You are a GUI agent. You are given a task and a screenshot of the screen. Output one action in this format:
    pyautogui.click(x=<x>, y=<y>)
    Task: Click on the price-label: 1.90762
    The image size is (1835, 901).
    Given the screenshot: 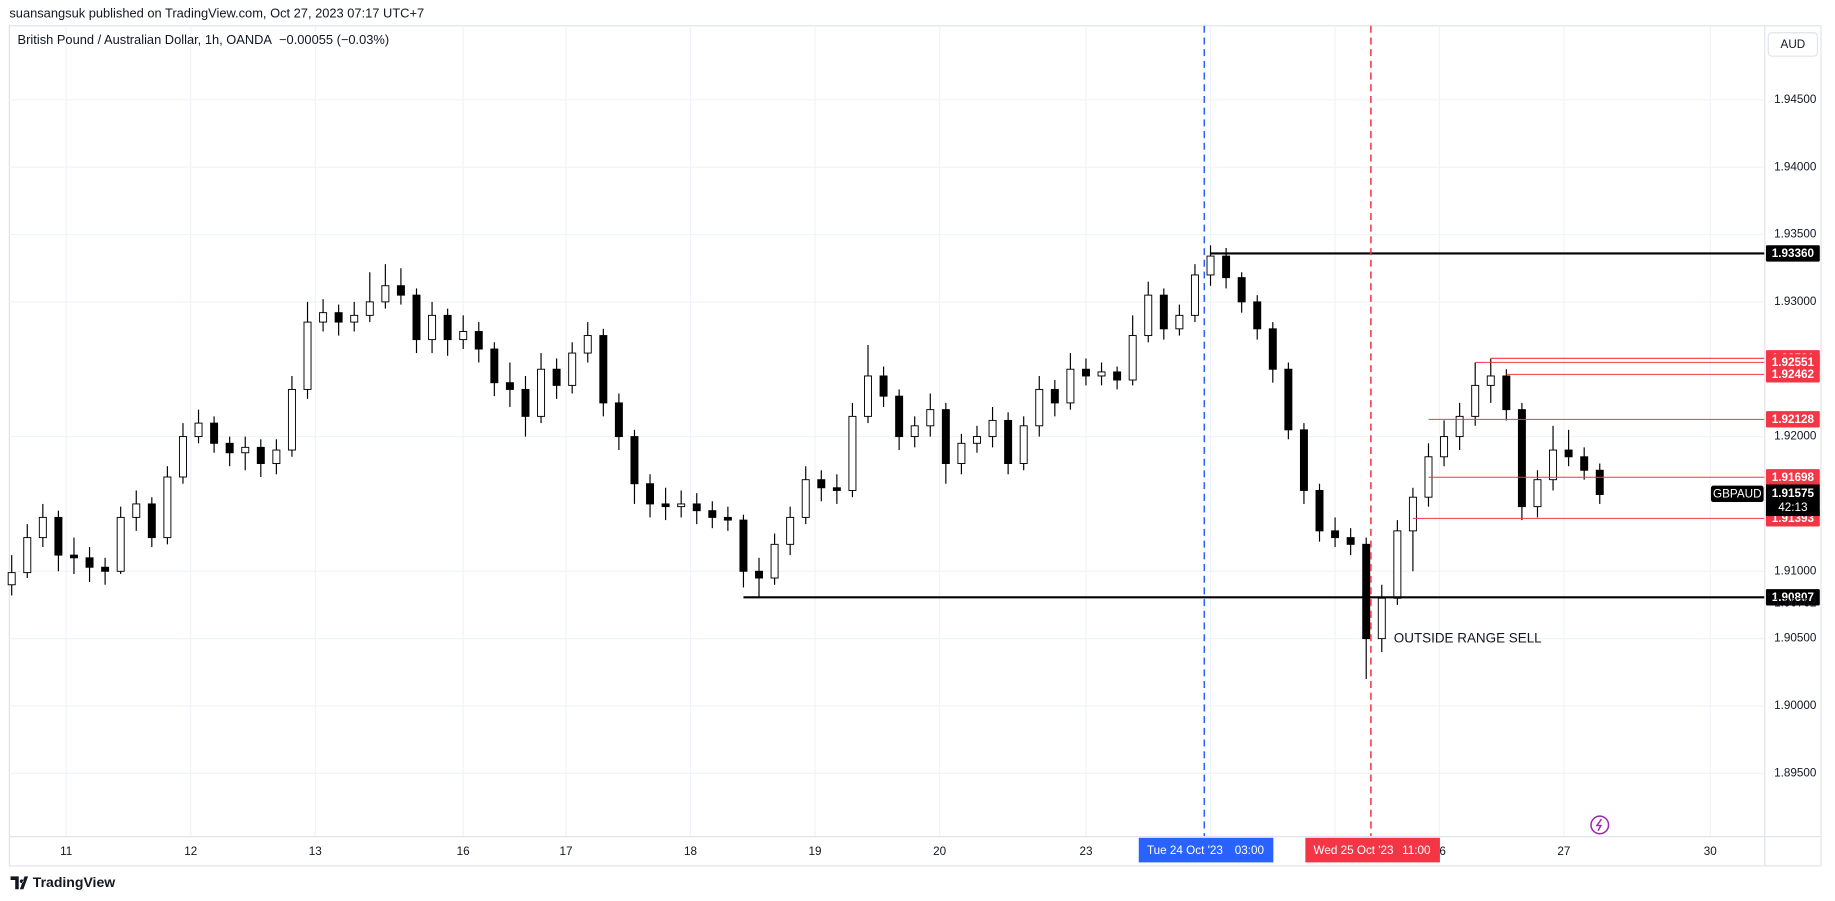 What is the action you would take?
    pyautogui.click(x=1795, y=602)
    